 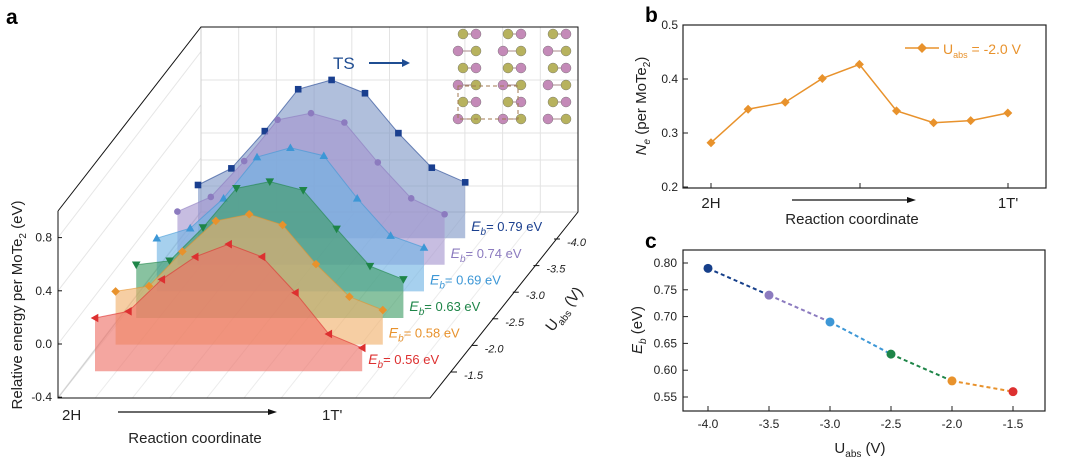 I want to click on panel-b-legend: Uabs = -2.0 V, so click(x=963, y=50).